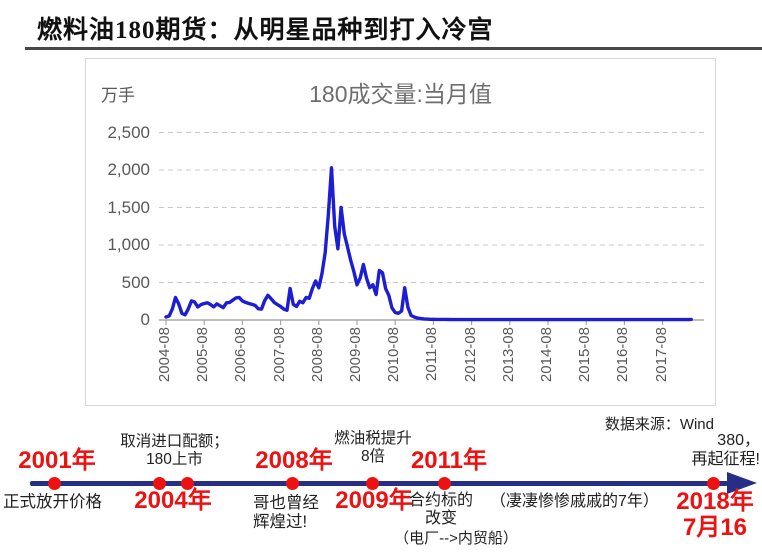 The width and height of the screenshot is (762, 552). What do you see at coordinates (145, 319) in the screenshot?
I see `y-axis-tick-label: 0` at bounding box center [145, 319].